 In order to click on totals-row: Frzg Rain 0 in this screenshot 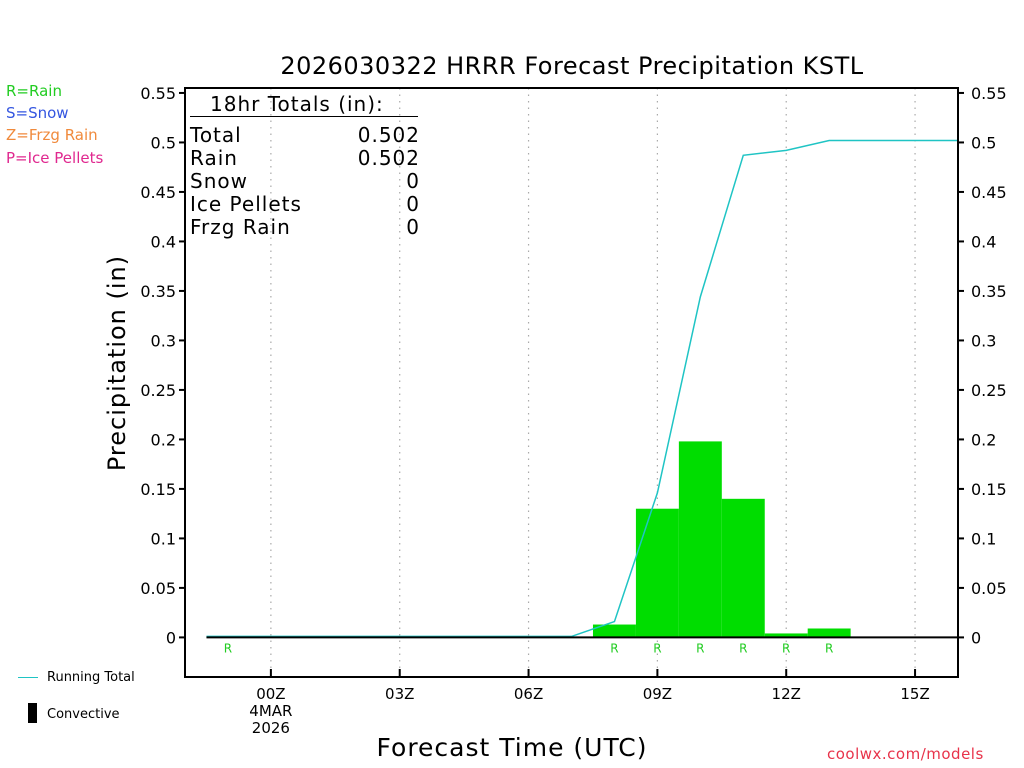, I will do `click(305, 227)`.